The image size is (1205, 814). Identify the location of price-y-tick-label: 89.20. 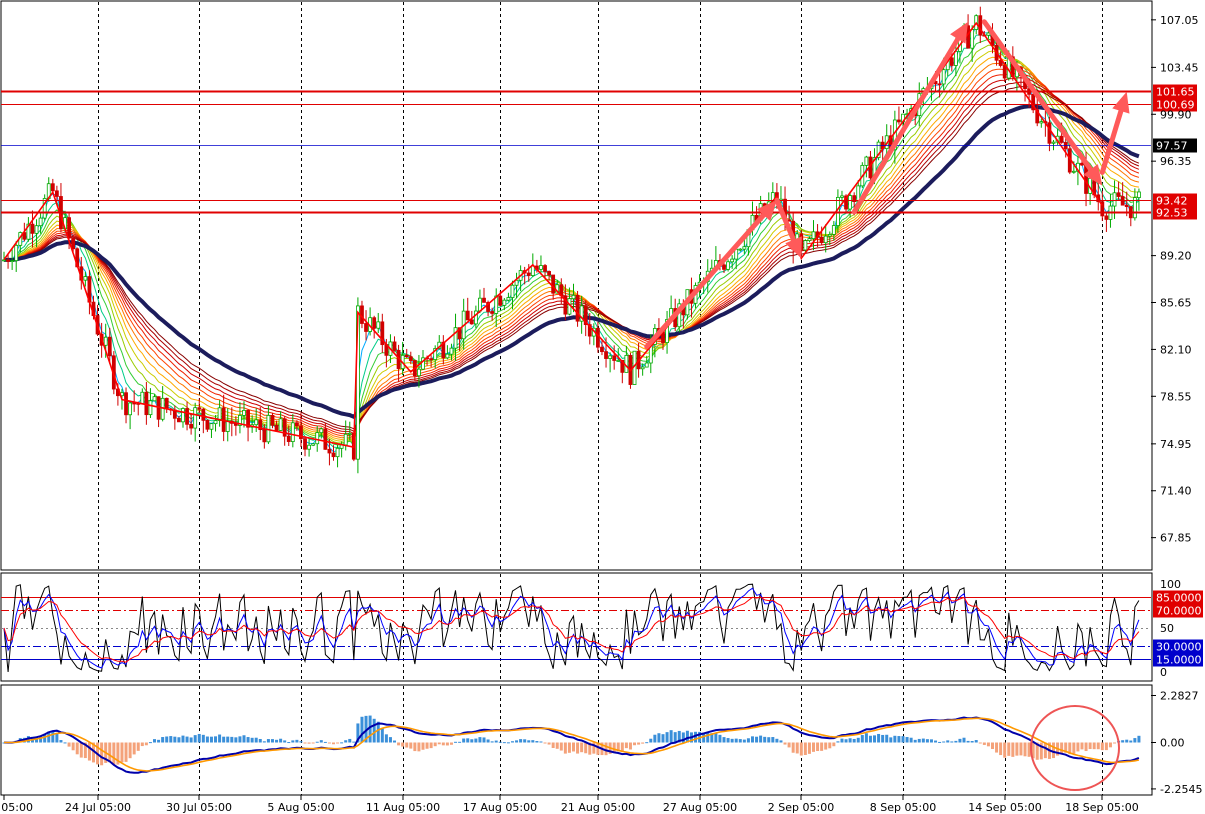
(1176, 256).